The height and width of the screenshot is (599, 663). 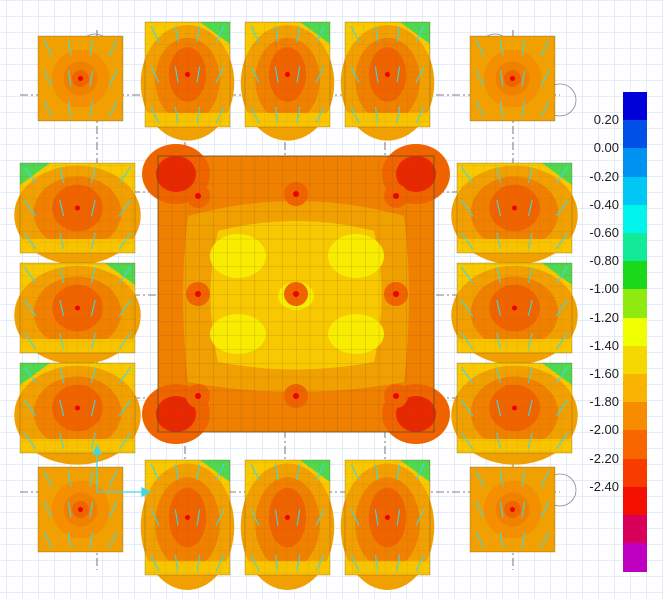 What do you see at coordinates (604, 373) in the screenshot?
I see `legend-tick-label: -1.60` at bounding box center [604, 373].